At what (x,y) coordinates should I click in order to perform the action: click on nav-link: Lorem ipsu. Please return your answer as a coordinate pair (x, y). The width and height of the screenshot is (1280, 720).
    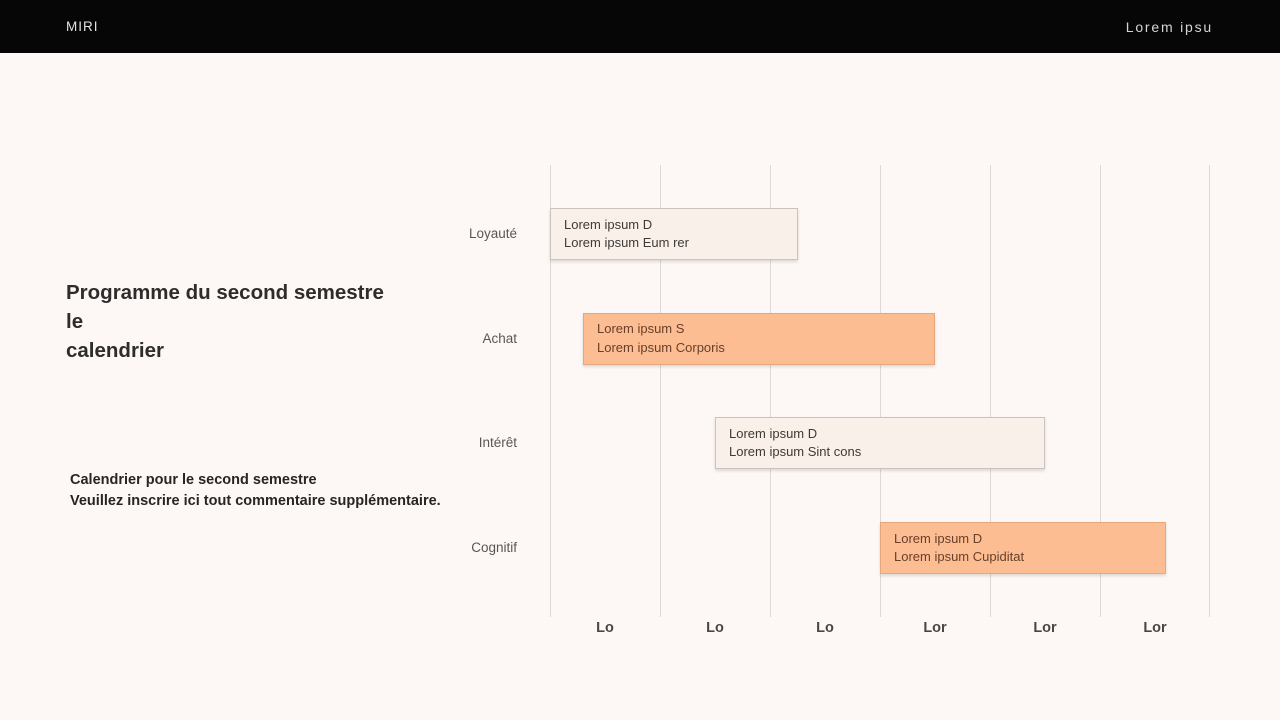
    Looking at the image, I should click on (1169, 26).